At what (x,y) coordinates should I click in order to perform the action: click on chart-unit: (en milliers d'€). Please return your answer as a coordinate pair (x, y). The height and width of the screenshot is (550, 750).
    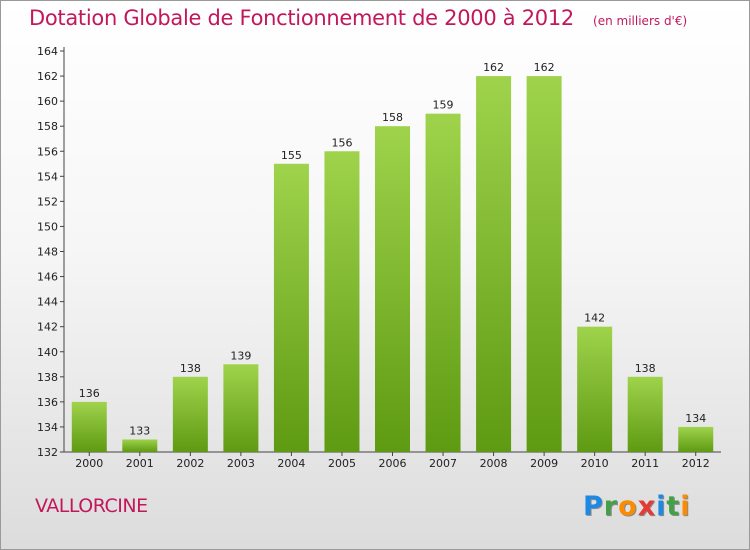
    Looking at the image, I should click on (640, 21).